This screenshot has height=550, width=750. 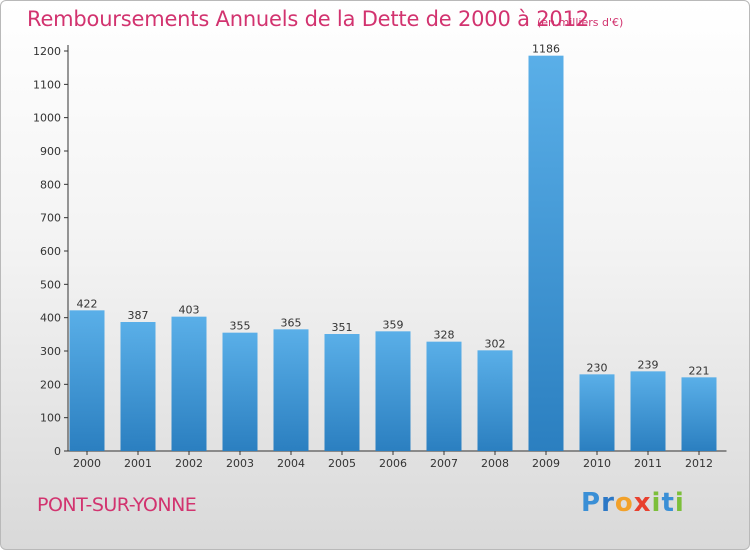 I want to click on y-tick-label: 500, so click(x=50, y=284).